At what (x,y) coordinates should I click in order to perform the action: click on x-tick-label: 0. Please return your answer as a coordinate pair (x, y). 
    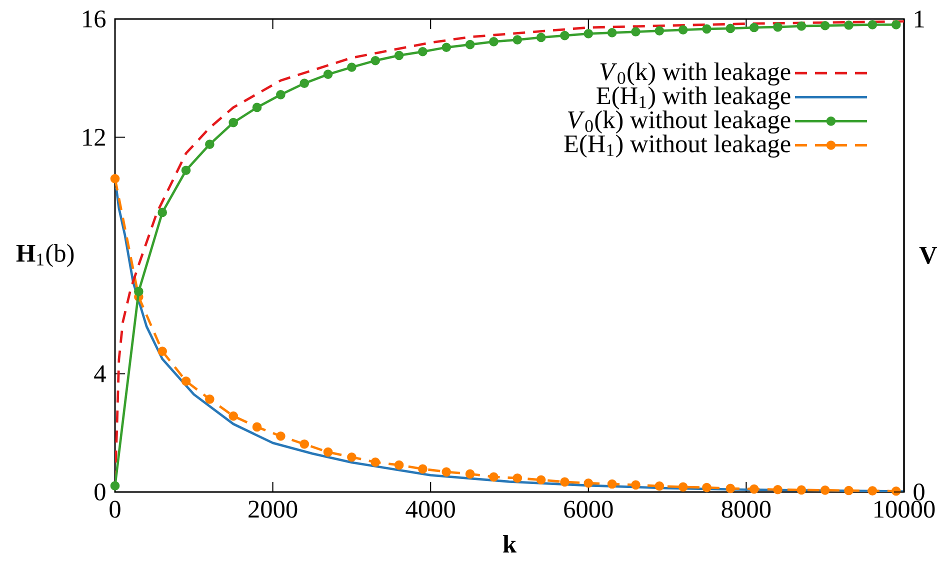
    Looking at the image, I should click on (115, 509).